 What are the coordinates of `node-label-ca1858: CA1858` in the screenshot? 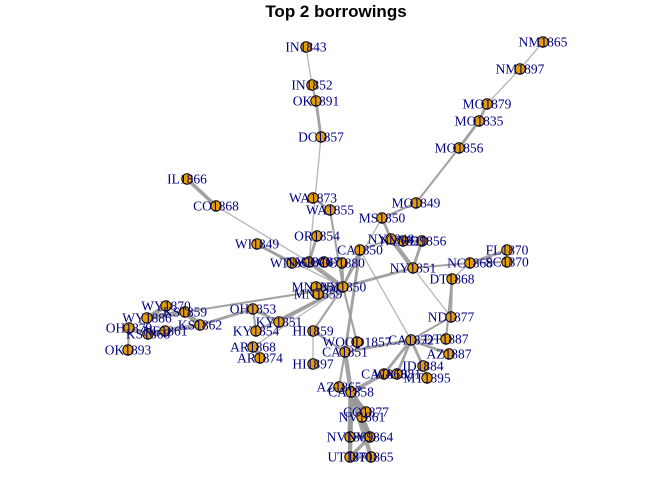 It's located at (351, 392).